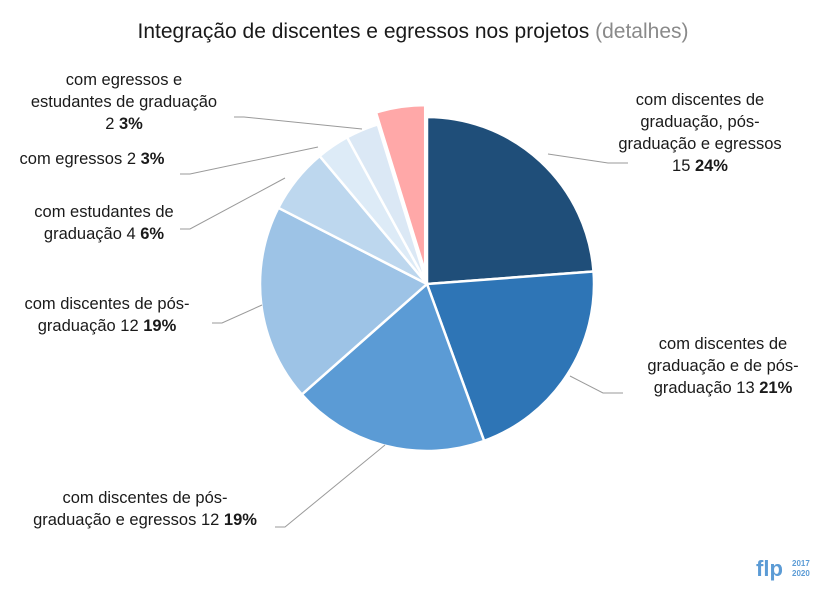 This screenshot has height=590, width=826. What do you see at coordinates (641, 31) in the screenshot?
I see `details-link: (detalhes)` at bounding box center [641, 31].